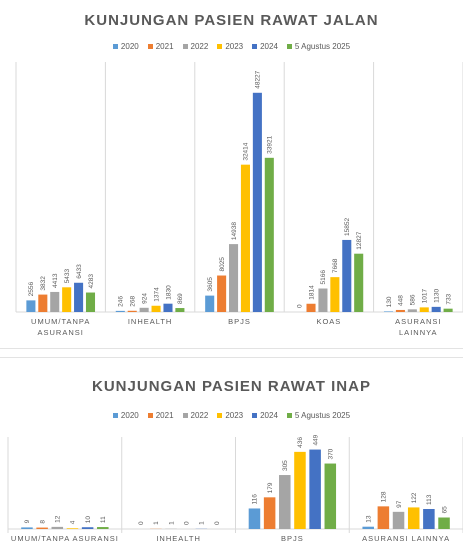 Image resolution: width=463 pixels, height=550 pixels. I want to click on data-label: 48227, so click(258, 79).